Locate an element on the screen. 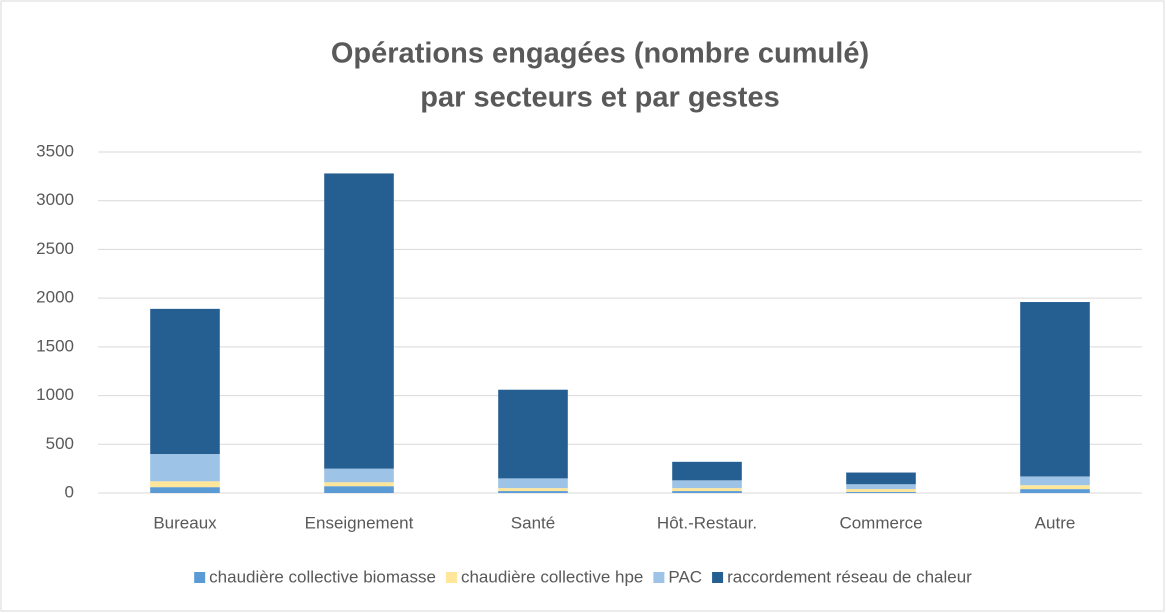 Image resolution: width=1166 pixels, height=613 pixels. legend-label: chaudière collective hpe is located at coordinates (552, 576).